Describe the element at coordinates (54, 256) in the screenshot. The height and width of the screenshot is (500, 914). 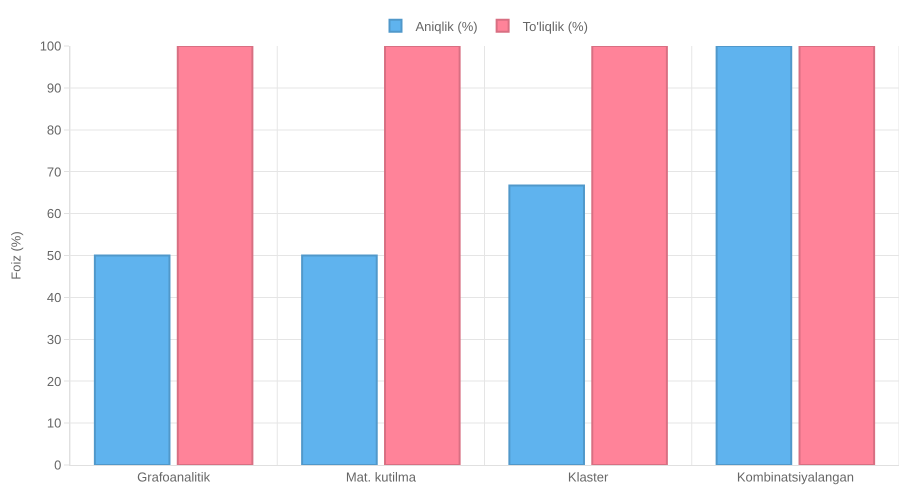
I see `y-tick-label: 50` at that location.